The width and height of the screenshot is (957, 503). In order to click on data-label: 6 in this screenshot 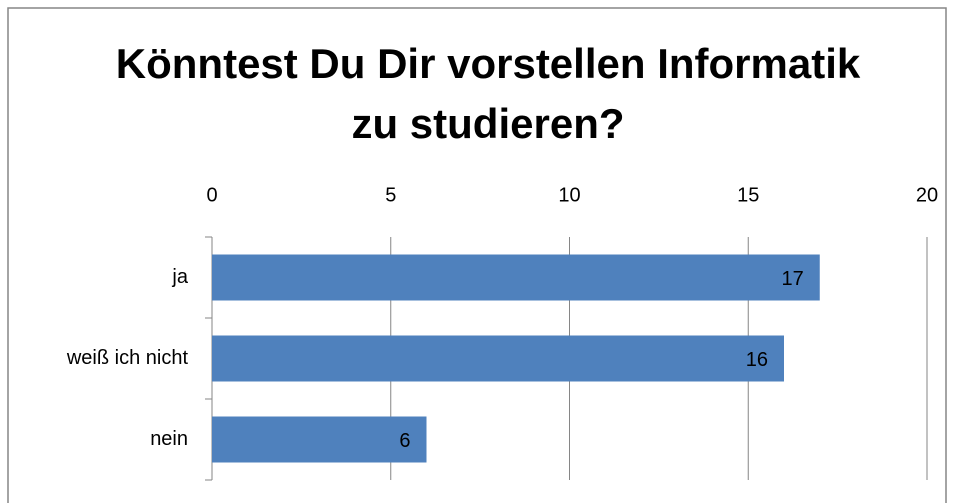, I will do `click(404, 441)`.